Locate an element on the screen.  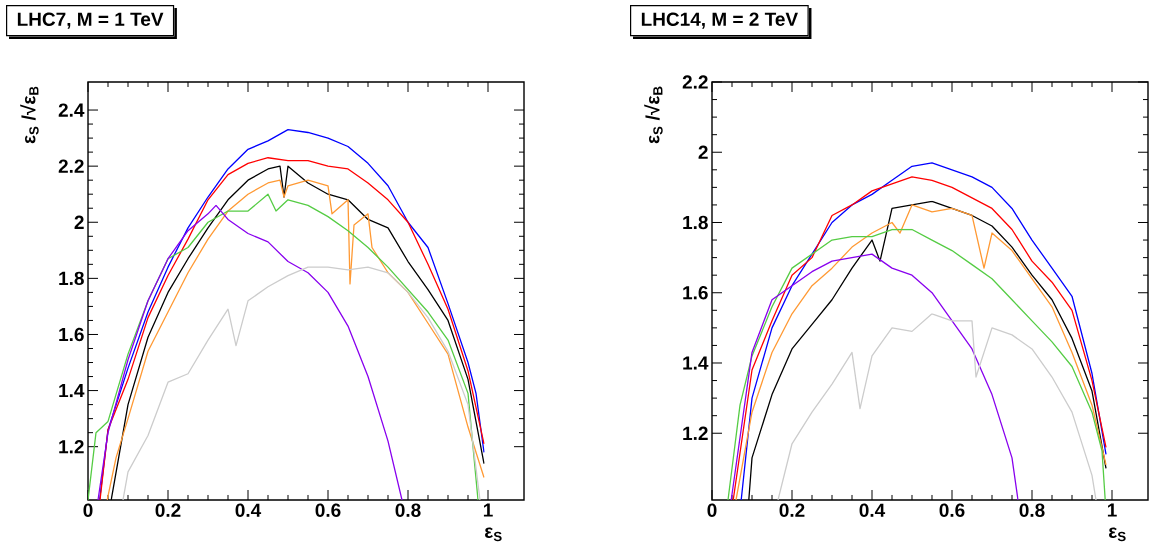
chart-title: LHC14, M = 2 TeV is located at coordinates (719, 20).